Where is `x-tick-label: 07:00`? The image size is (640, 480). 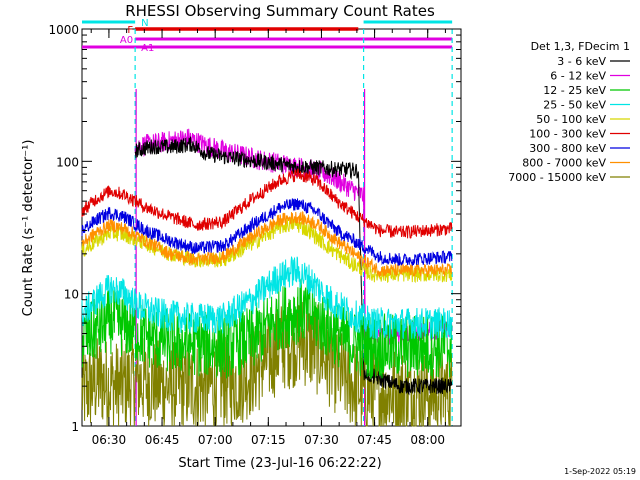
x-tick-label: 07:00 is located at coordinates (215, 440).